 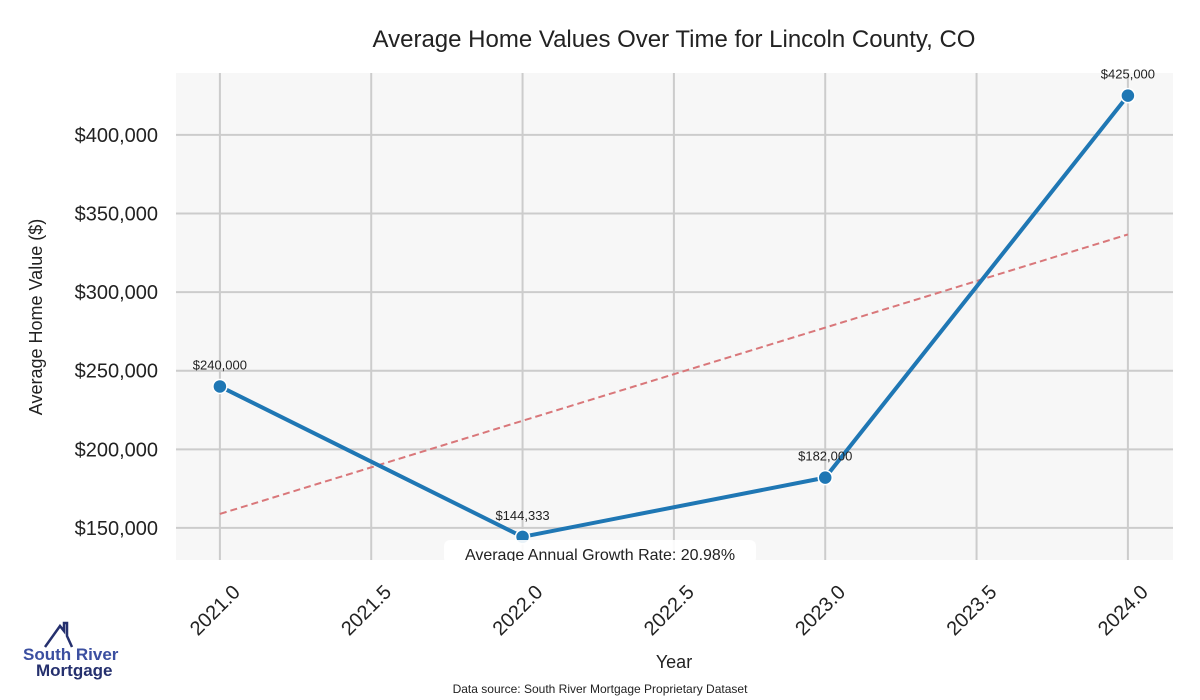 I want to click on logo: South River Mortgage, so click(x=71, y=650).